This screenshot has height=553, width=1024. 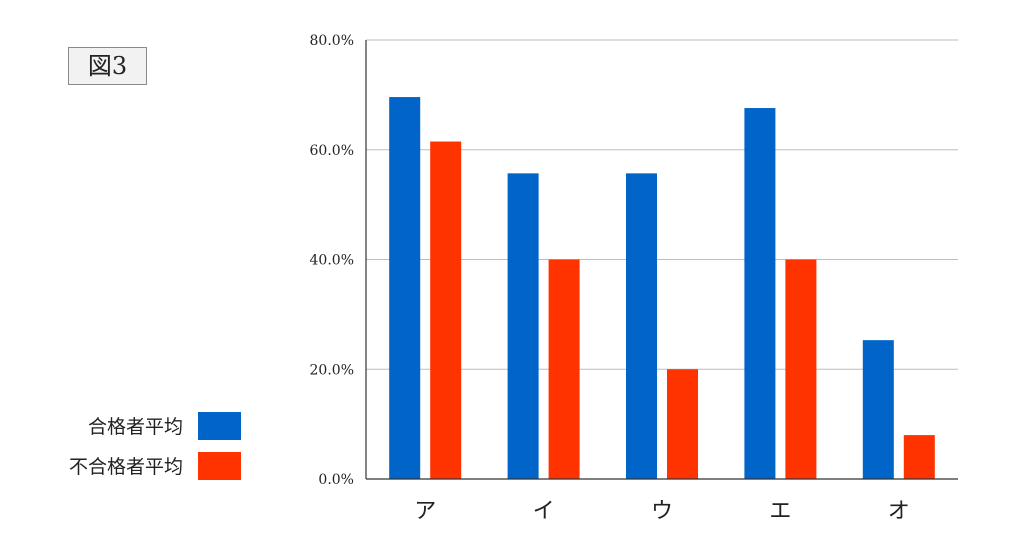 I want to click on x-category-label: ア, so click(x=425, y=511).